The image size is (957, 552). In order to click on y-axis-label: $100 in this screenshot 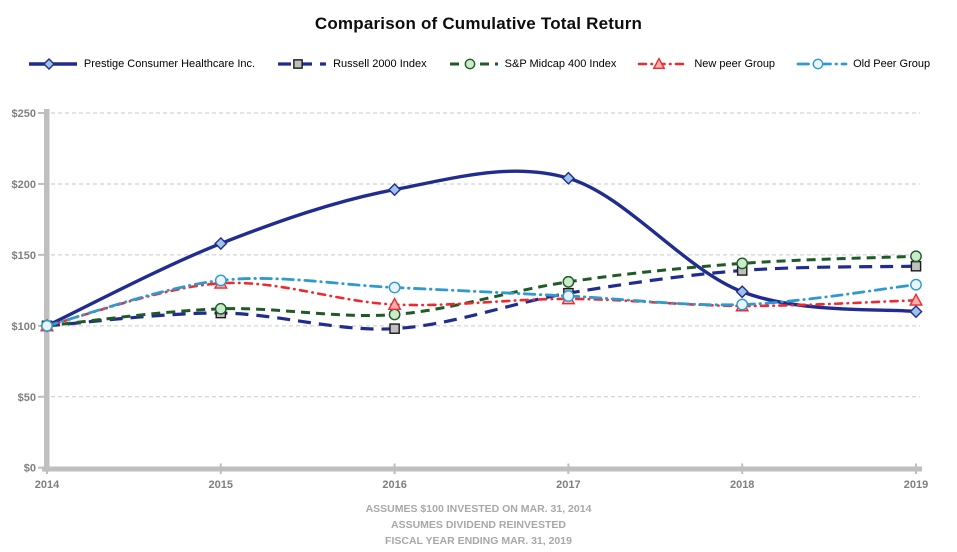, I will do `click(24, 327)`.